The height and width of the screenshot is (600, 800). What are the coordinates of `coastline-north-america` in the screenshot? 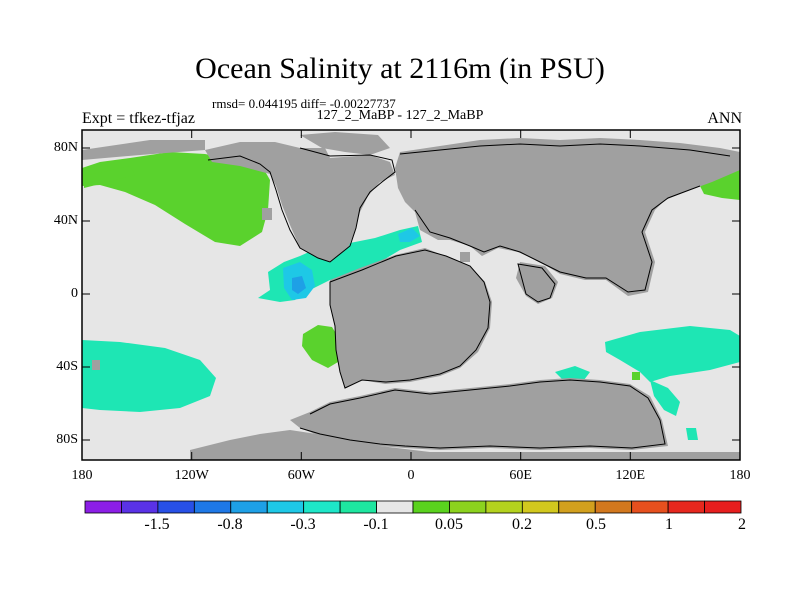 It's located at (301, 205).